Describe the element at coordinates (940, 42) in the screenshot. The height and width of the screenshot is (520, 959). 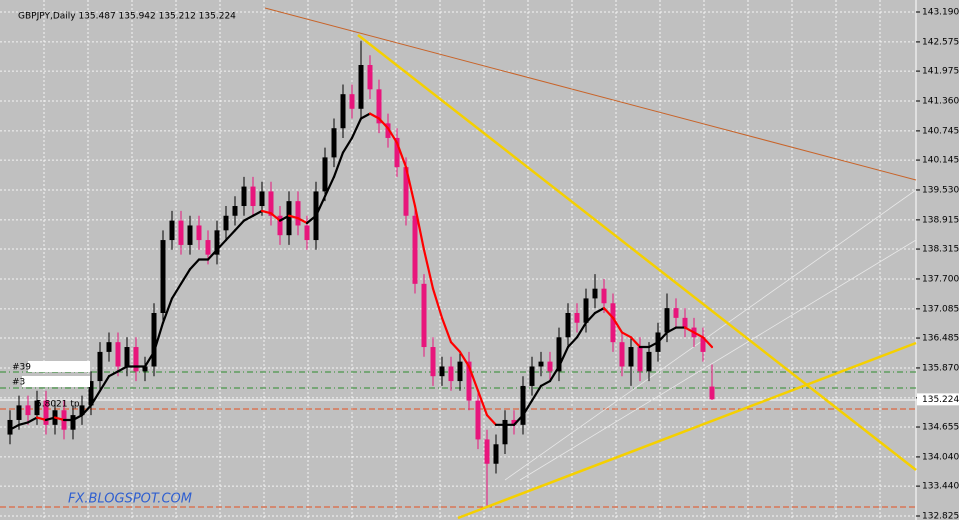
I see `y-tick-label: 142.575` at that location.